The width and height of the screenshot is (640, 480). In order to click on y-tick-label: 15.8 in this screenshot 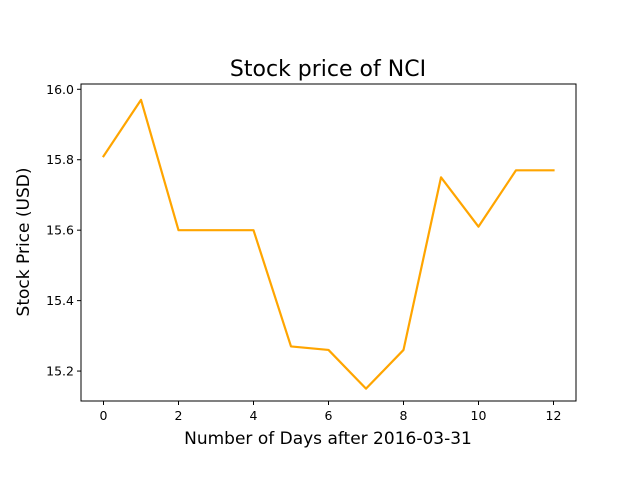, I will do `click(60, 159)`.